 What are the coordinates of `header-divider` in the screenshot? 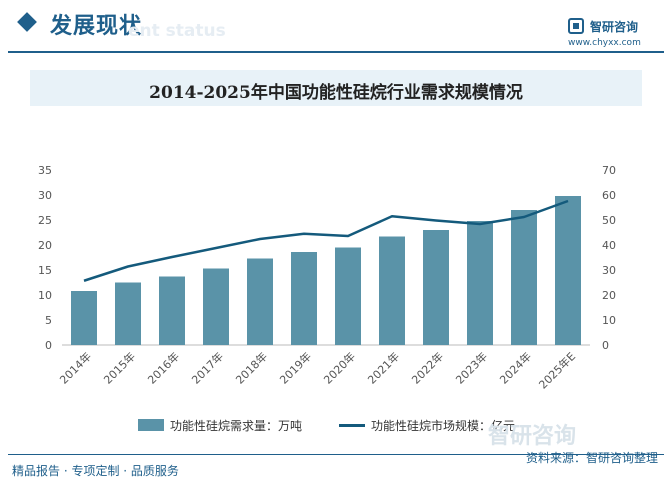 It's located at (336, 52).